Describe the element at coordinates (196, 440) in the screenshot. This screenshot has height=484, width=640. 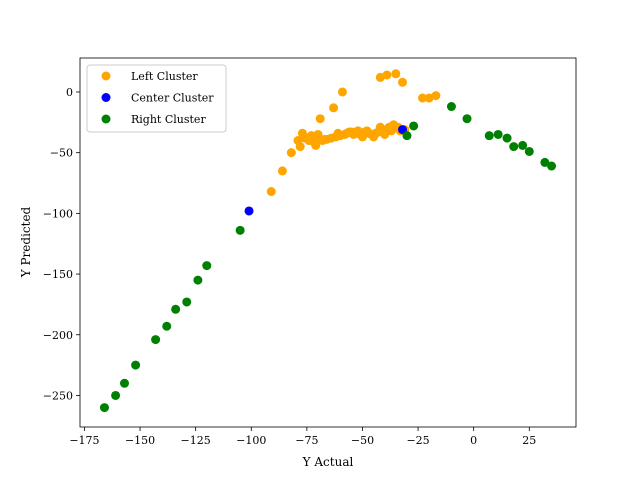
I see `x-tick-label: −125` at that location.